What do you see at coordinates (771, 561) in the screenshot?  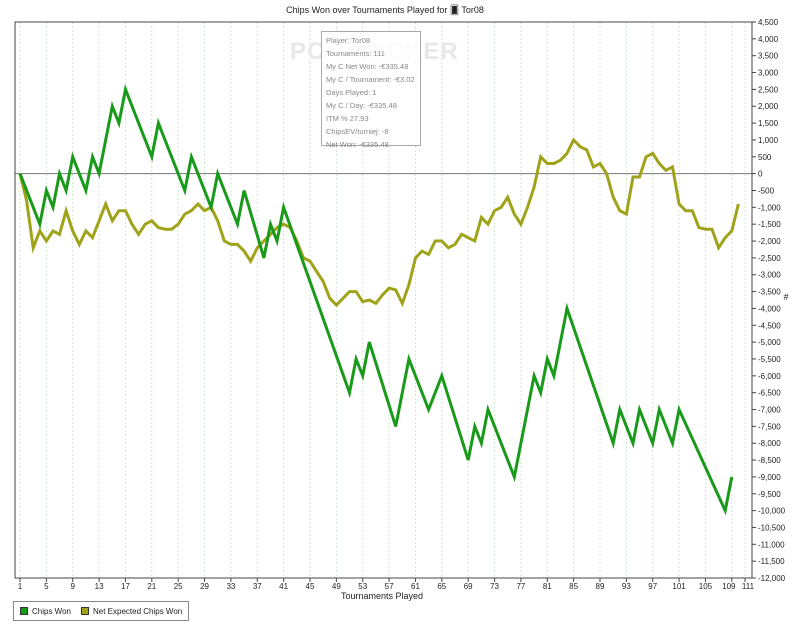 I see `y-tick-label: -11,500` at bounding box center [771, 561].